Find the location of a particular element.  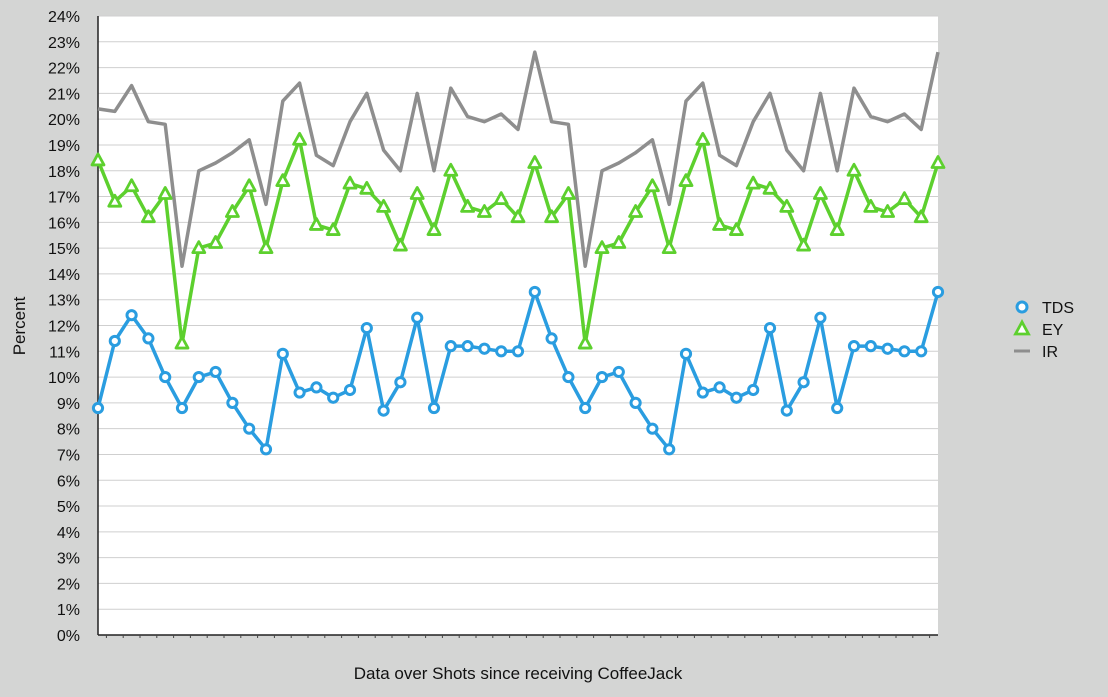

y-tick-label: 12% is located at coordinates (64, 327).